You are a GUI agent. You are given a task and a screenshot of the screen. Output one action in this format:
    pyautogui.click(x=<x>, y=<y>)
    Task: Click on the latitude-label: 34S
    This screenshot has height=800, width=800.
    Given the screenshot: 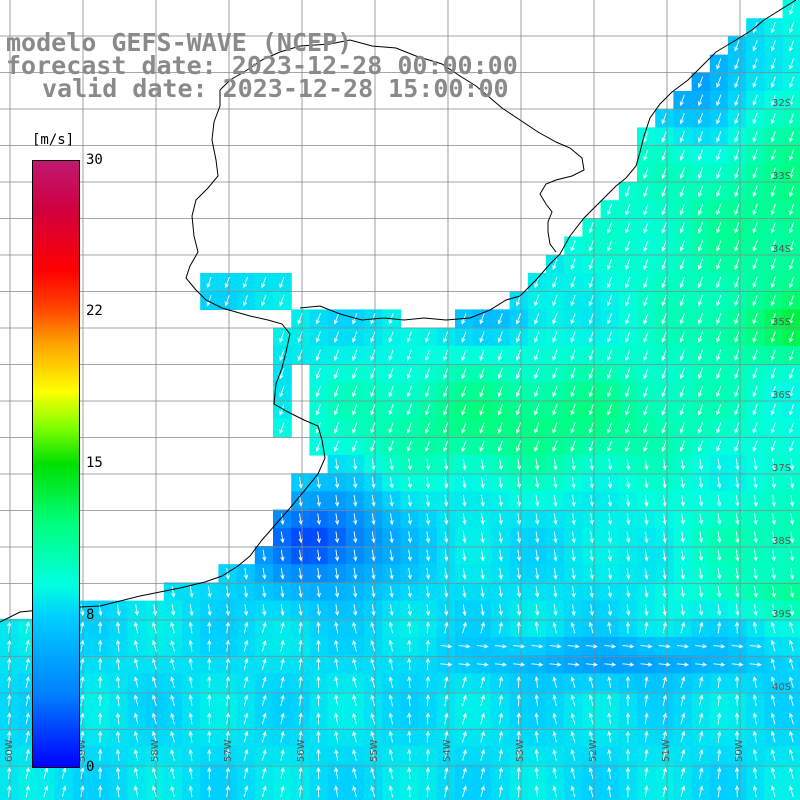 What is the action you would take?
    pyautogui.click(x=781, y=249)
    